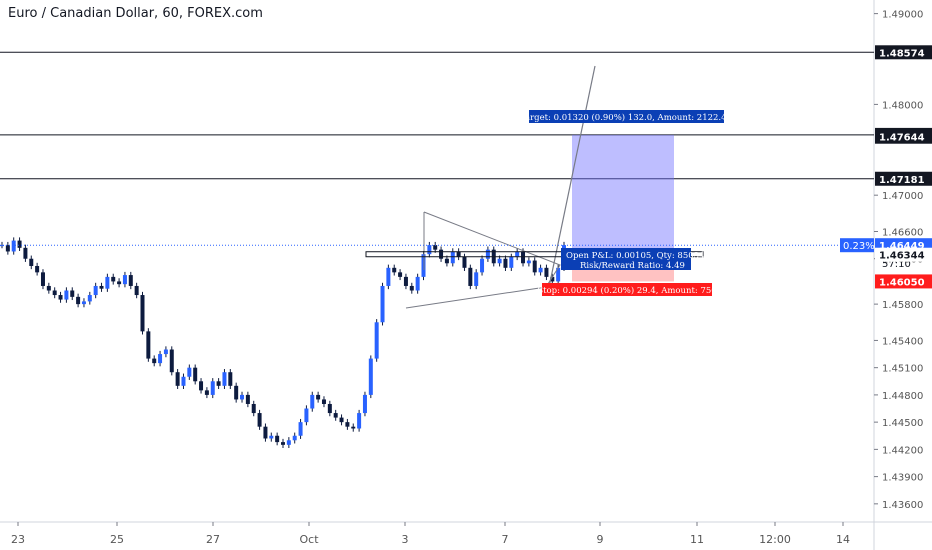 This screenshot has width=932, height=550. Describe the element at coordinates (902, 105) in the screenshot. I see `price-tick-label: 1.48000` at that location.